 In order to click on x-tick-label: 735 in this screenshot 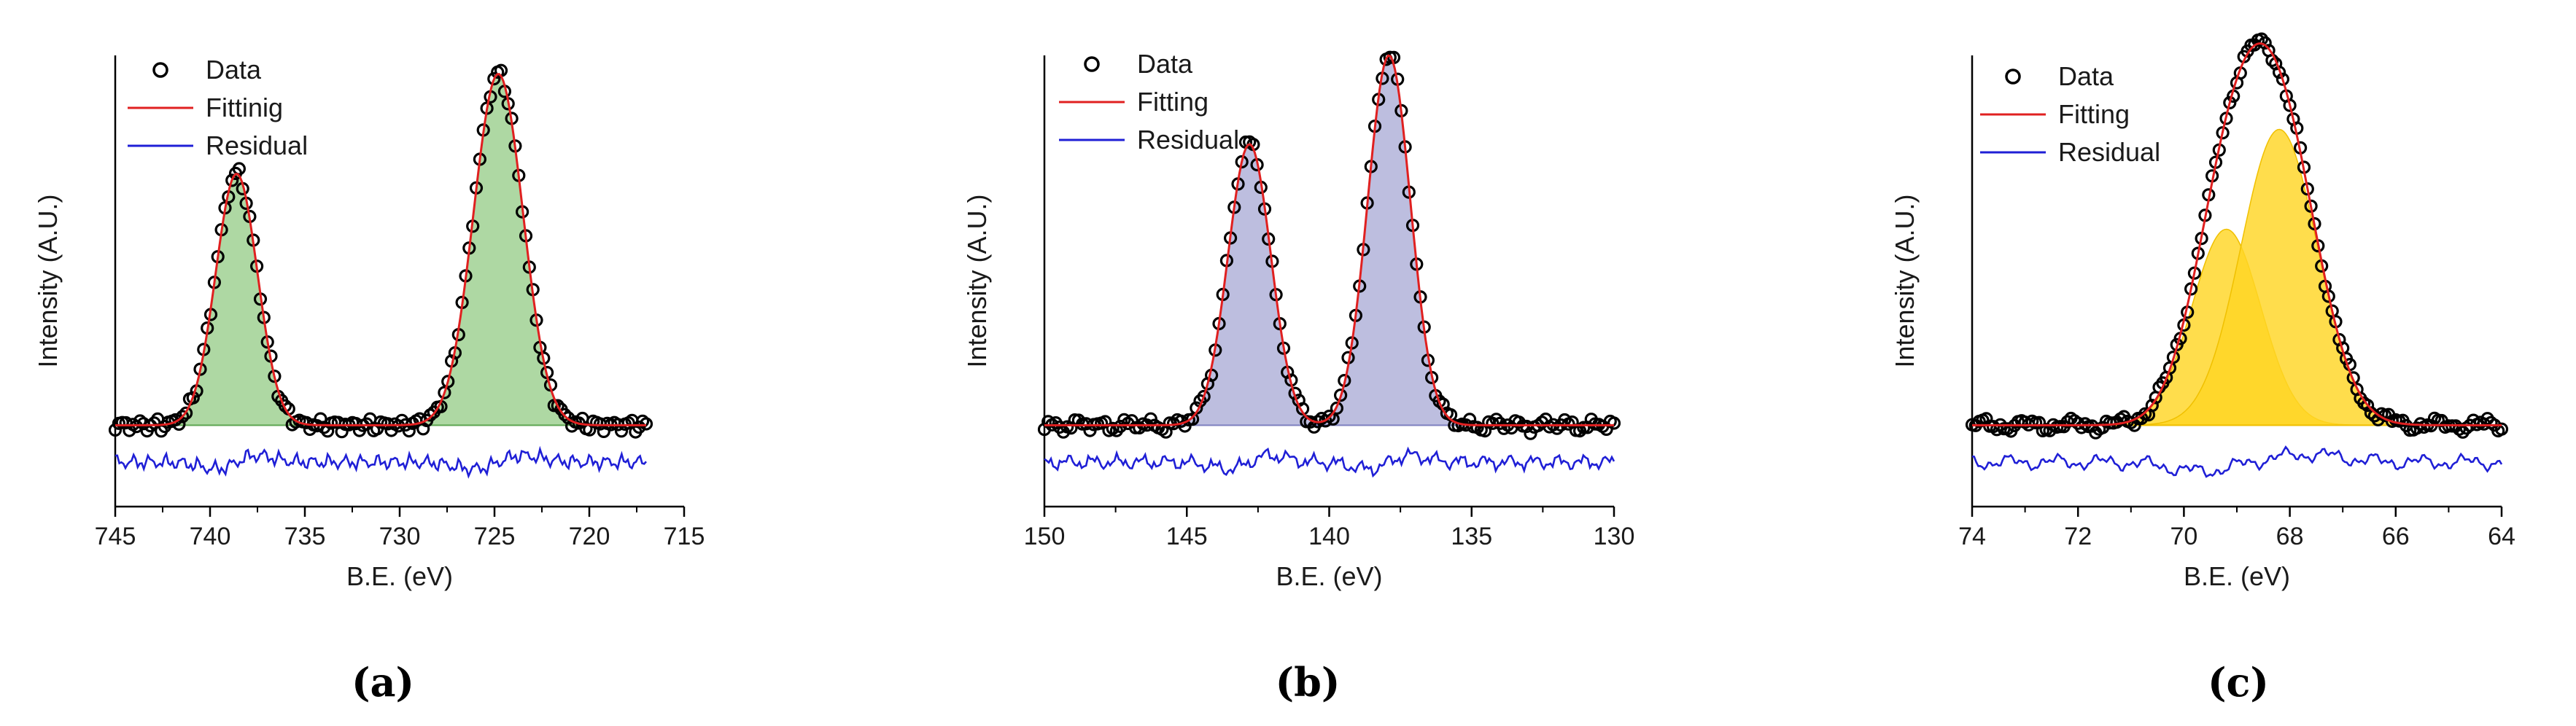, I will do `click(305, 536)`.